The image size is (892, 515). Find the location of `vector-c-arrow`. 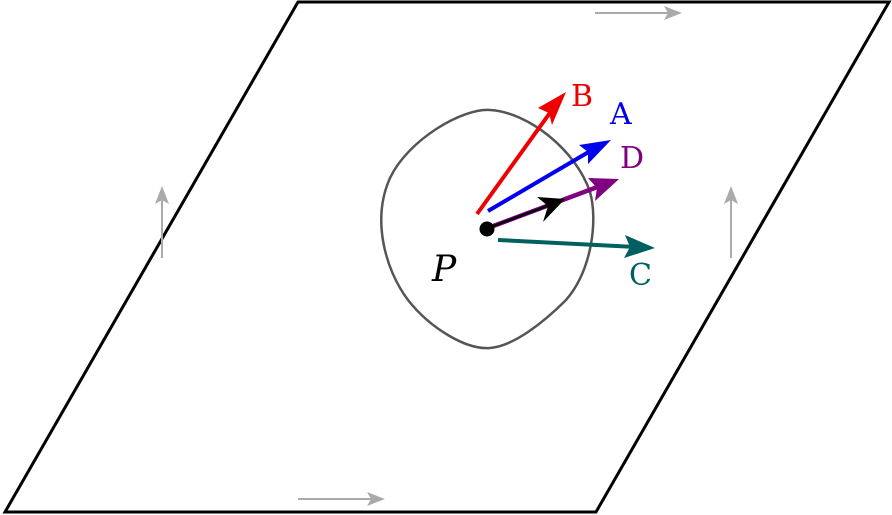

vector-c-arrow is located at coordinates (576, 246).